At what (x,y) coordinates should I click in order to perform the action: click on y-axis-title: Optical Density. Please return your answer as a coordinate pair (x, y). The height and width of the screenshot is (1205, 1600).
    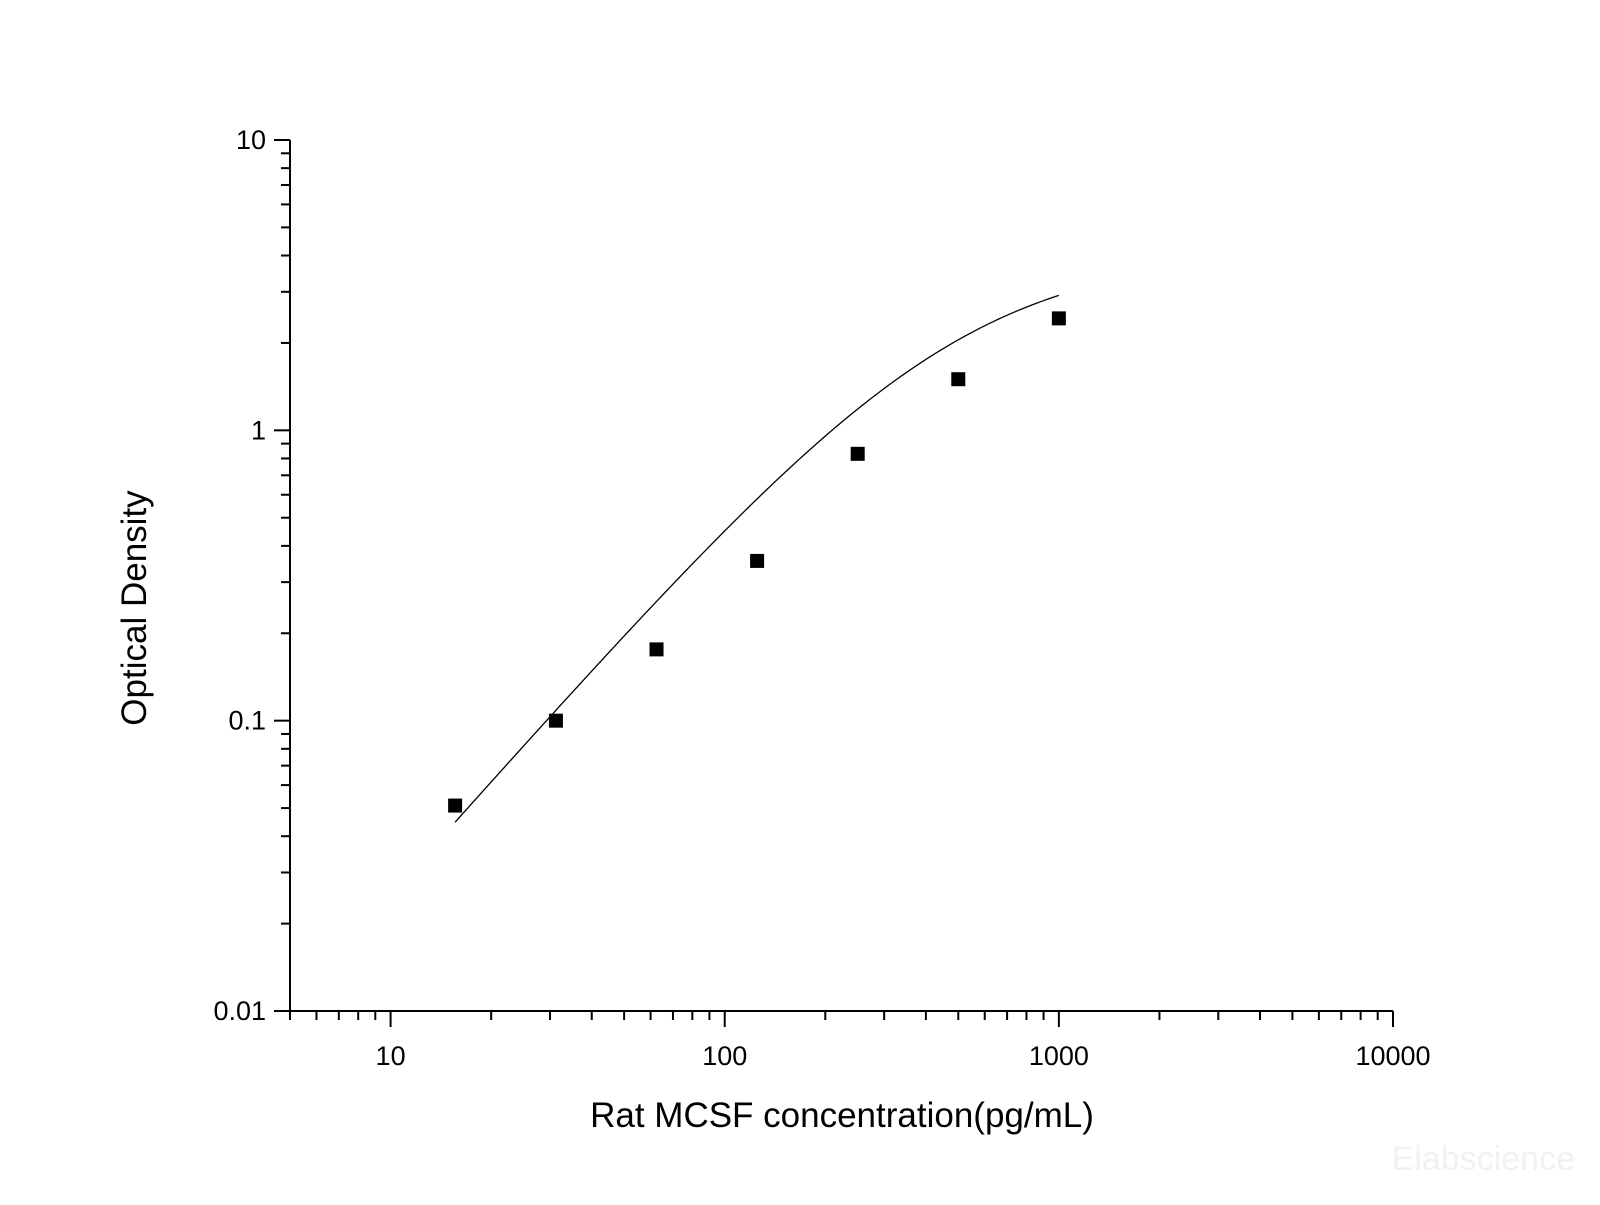
    Looking at the image, I should click on (134, 608).